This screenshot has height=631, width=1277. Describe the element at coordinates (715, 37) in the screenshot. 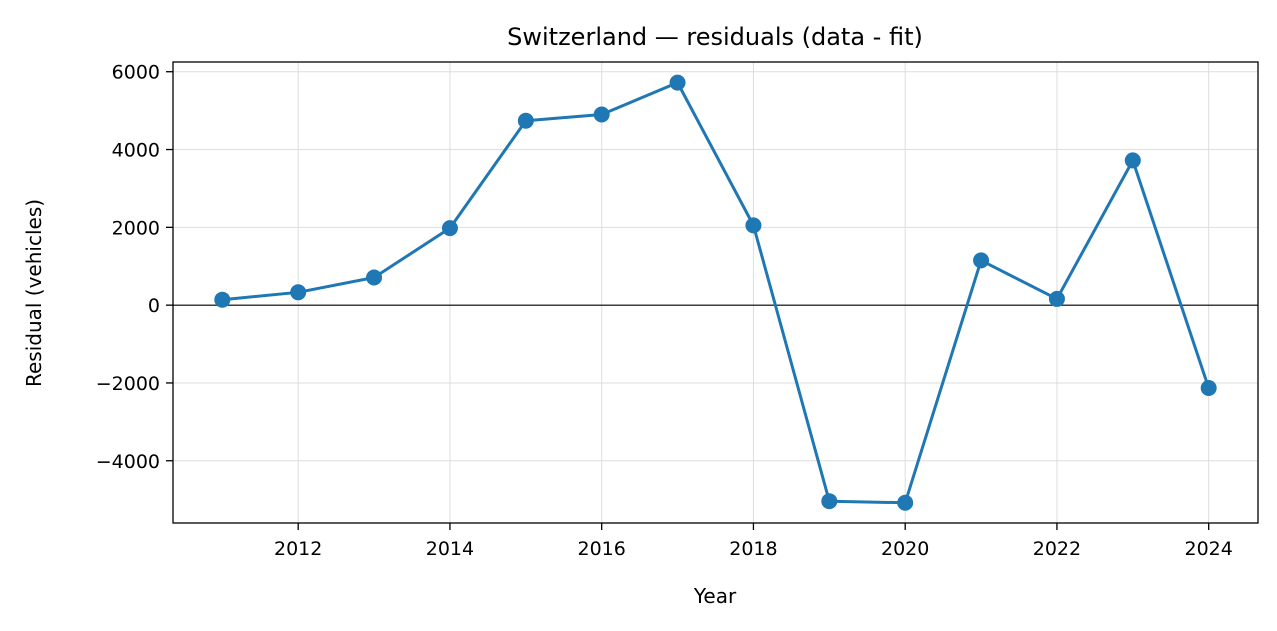

I see `chart-title: Switzerland — residuals (data - fit)` at that location.